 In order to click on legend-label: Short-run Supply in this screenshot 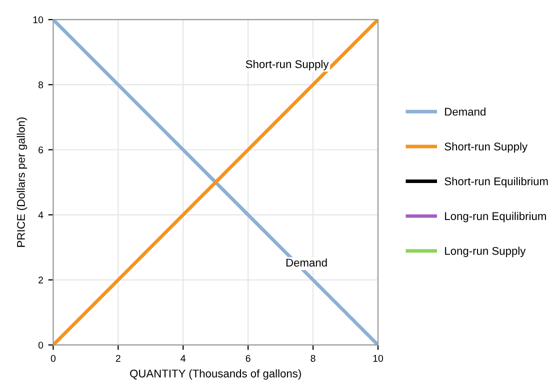, I will do `click(486, 147)`.